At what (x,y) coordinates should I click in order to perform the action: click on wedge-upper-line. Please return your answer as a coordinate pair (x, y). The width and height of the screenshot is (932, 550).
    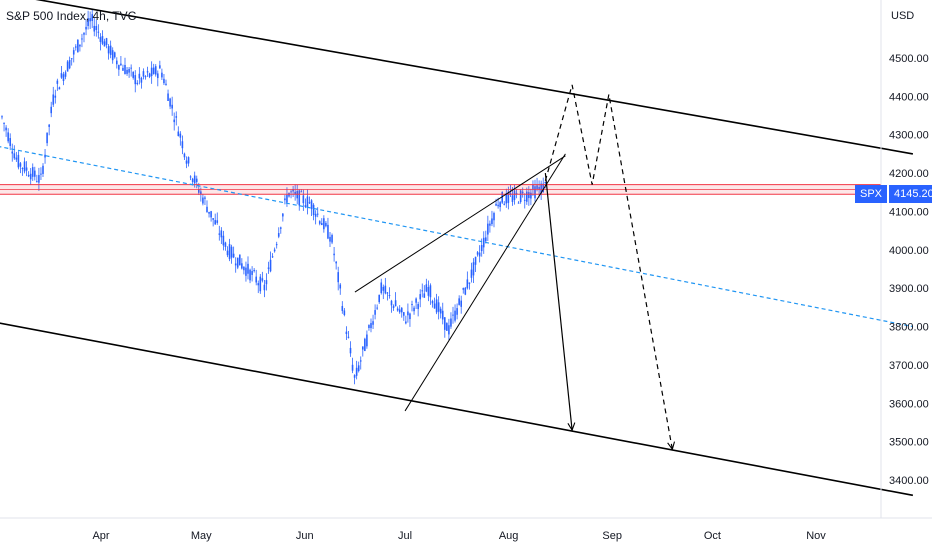
    Looking at the image, I should click on (460, 224).